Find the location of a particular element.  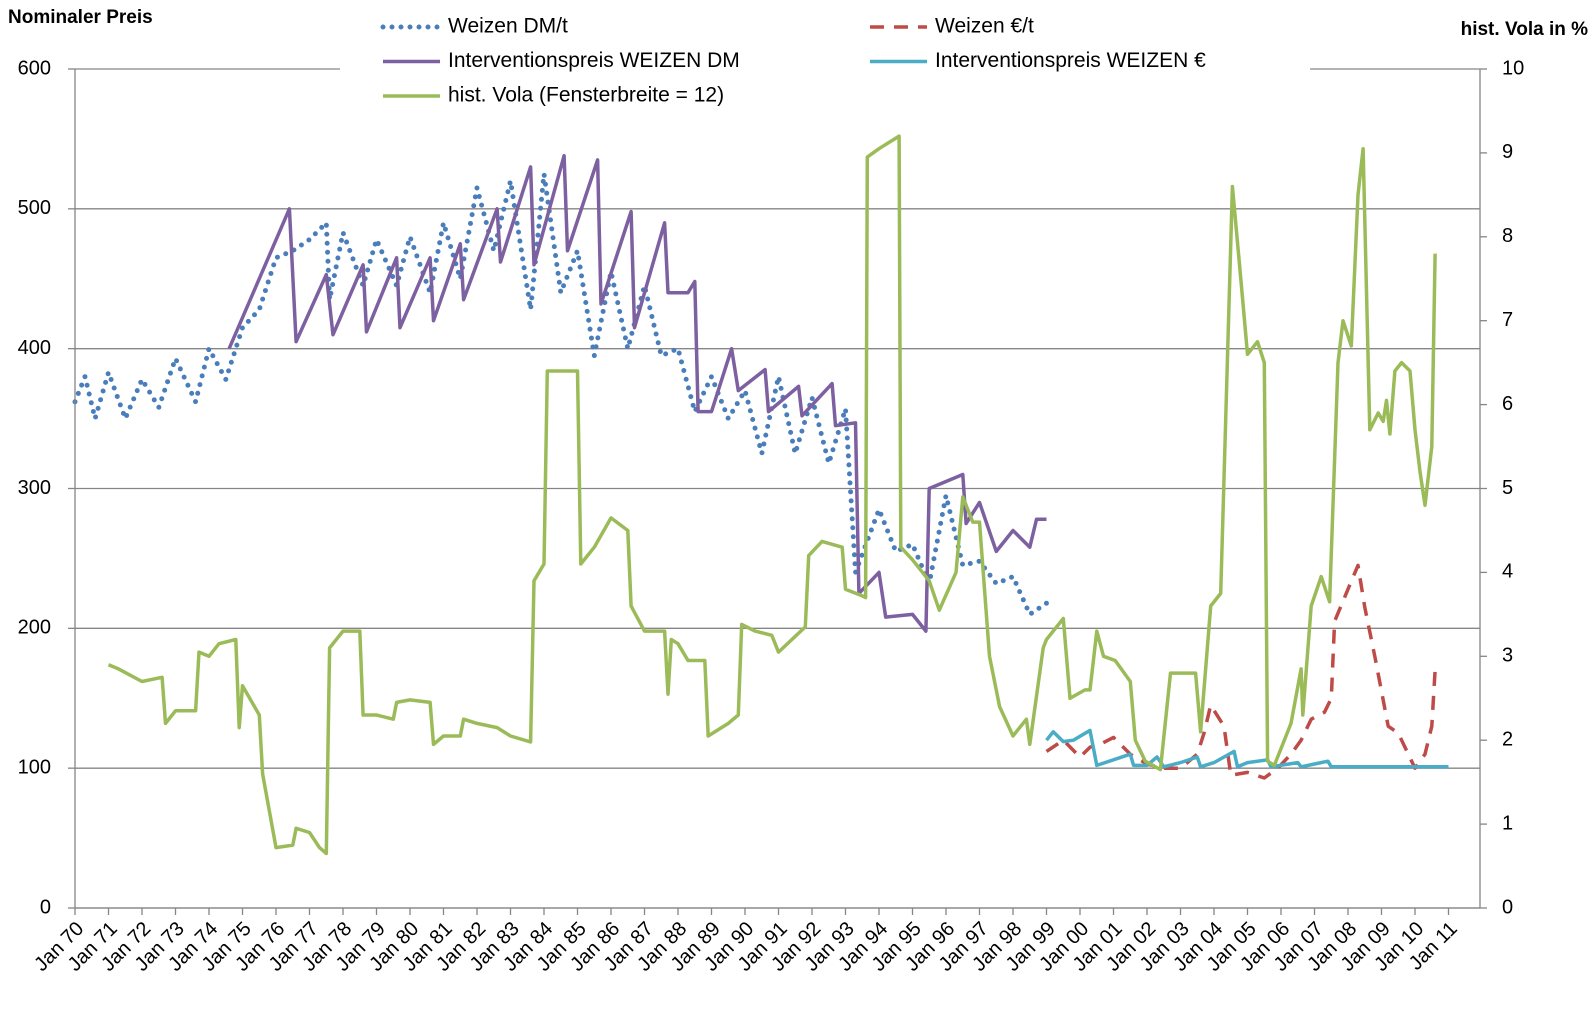

y2-tick-label: 3 is located at coordinates (1507, 656).